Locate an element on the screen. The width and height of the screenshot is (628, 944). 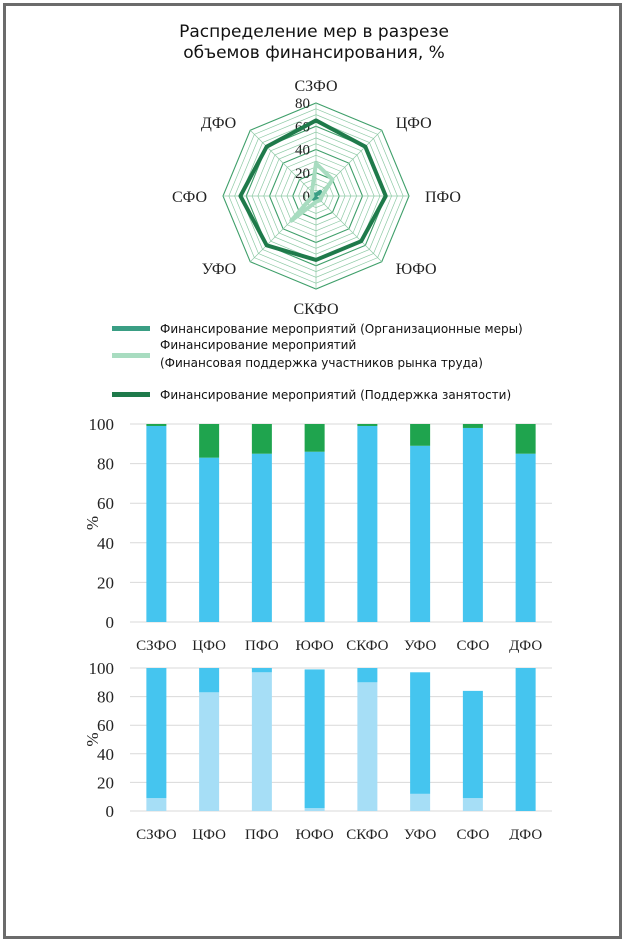
radar-axis-label: ЮФО is located at coordinates (416, 269).